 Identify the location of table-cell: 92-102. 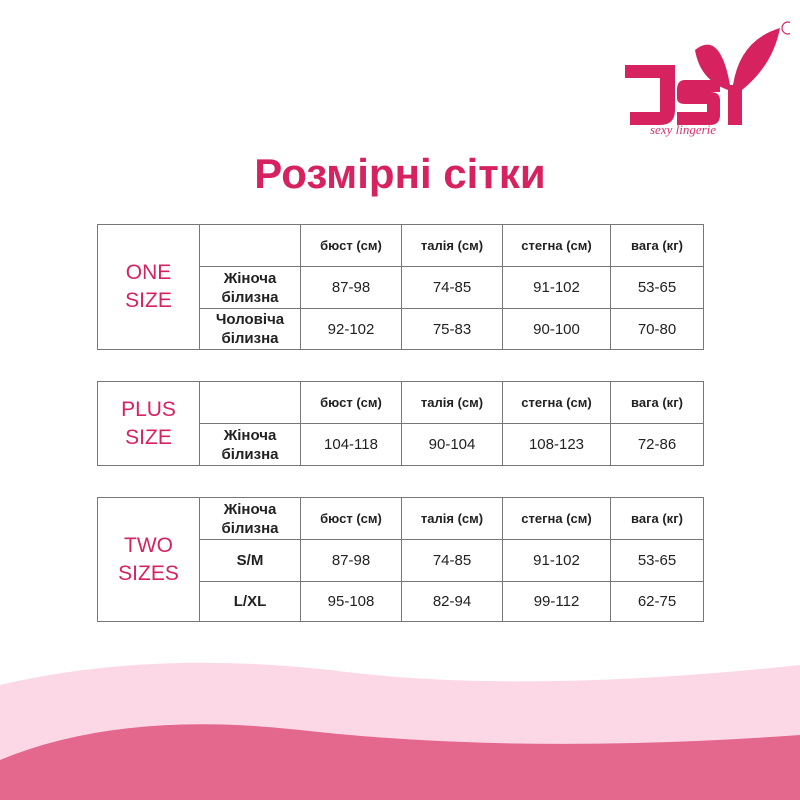
(351, 329).